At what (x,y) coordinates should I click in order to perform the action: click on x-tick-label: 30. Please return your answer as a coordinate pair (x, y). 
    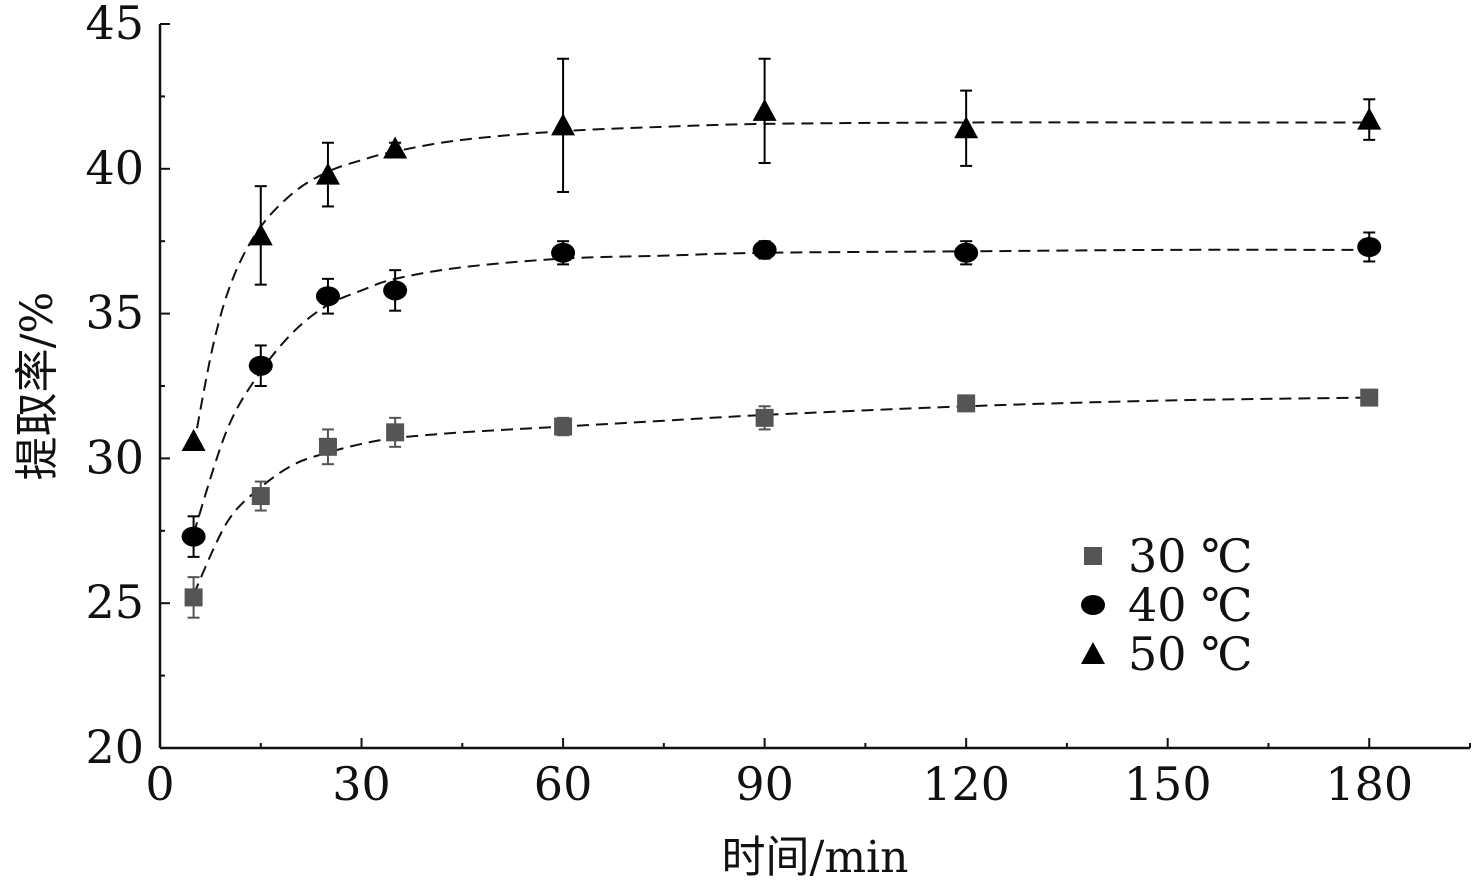
    Looking at the image, I should click on (361, 784).